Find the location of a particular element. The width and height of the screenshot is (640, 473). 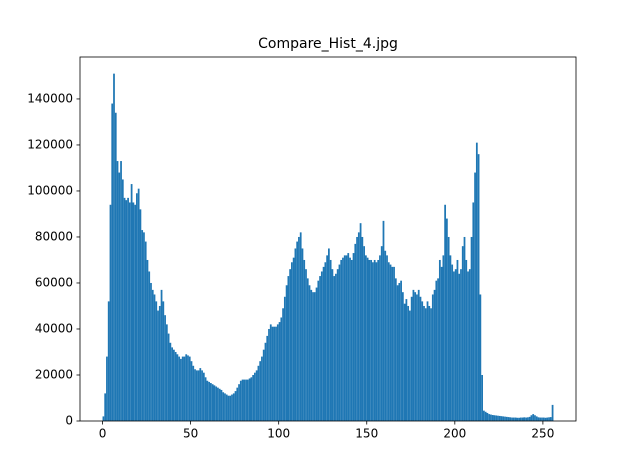

y-tick-label: 40000 is located at coordinates (54, 328).